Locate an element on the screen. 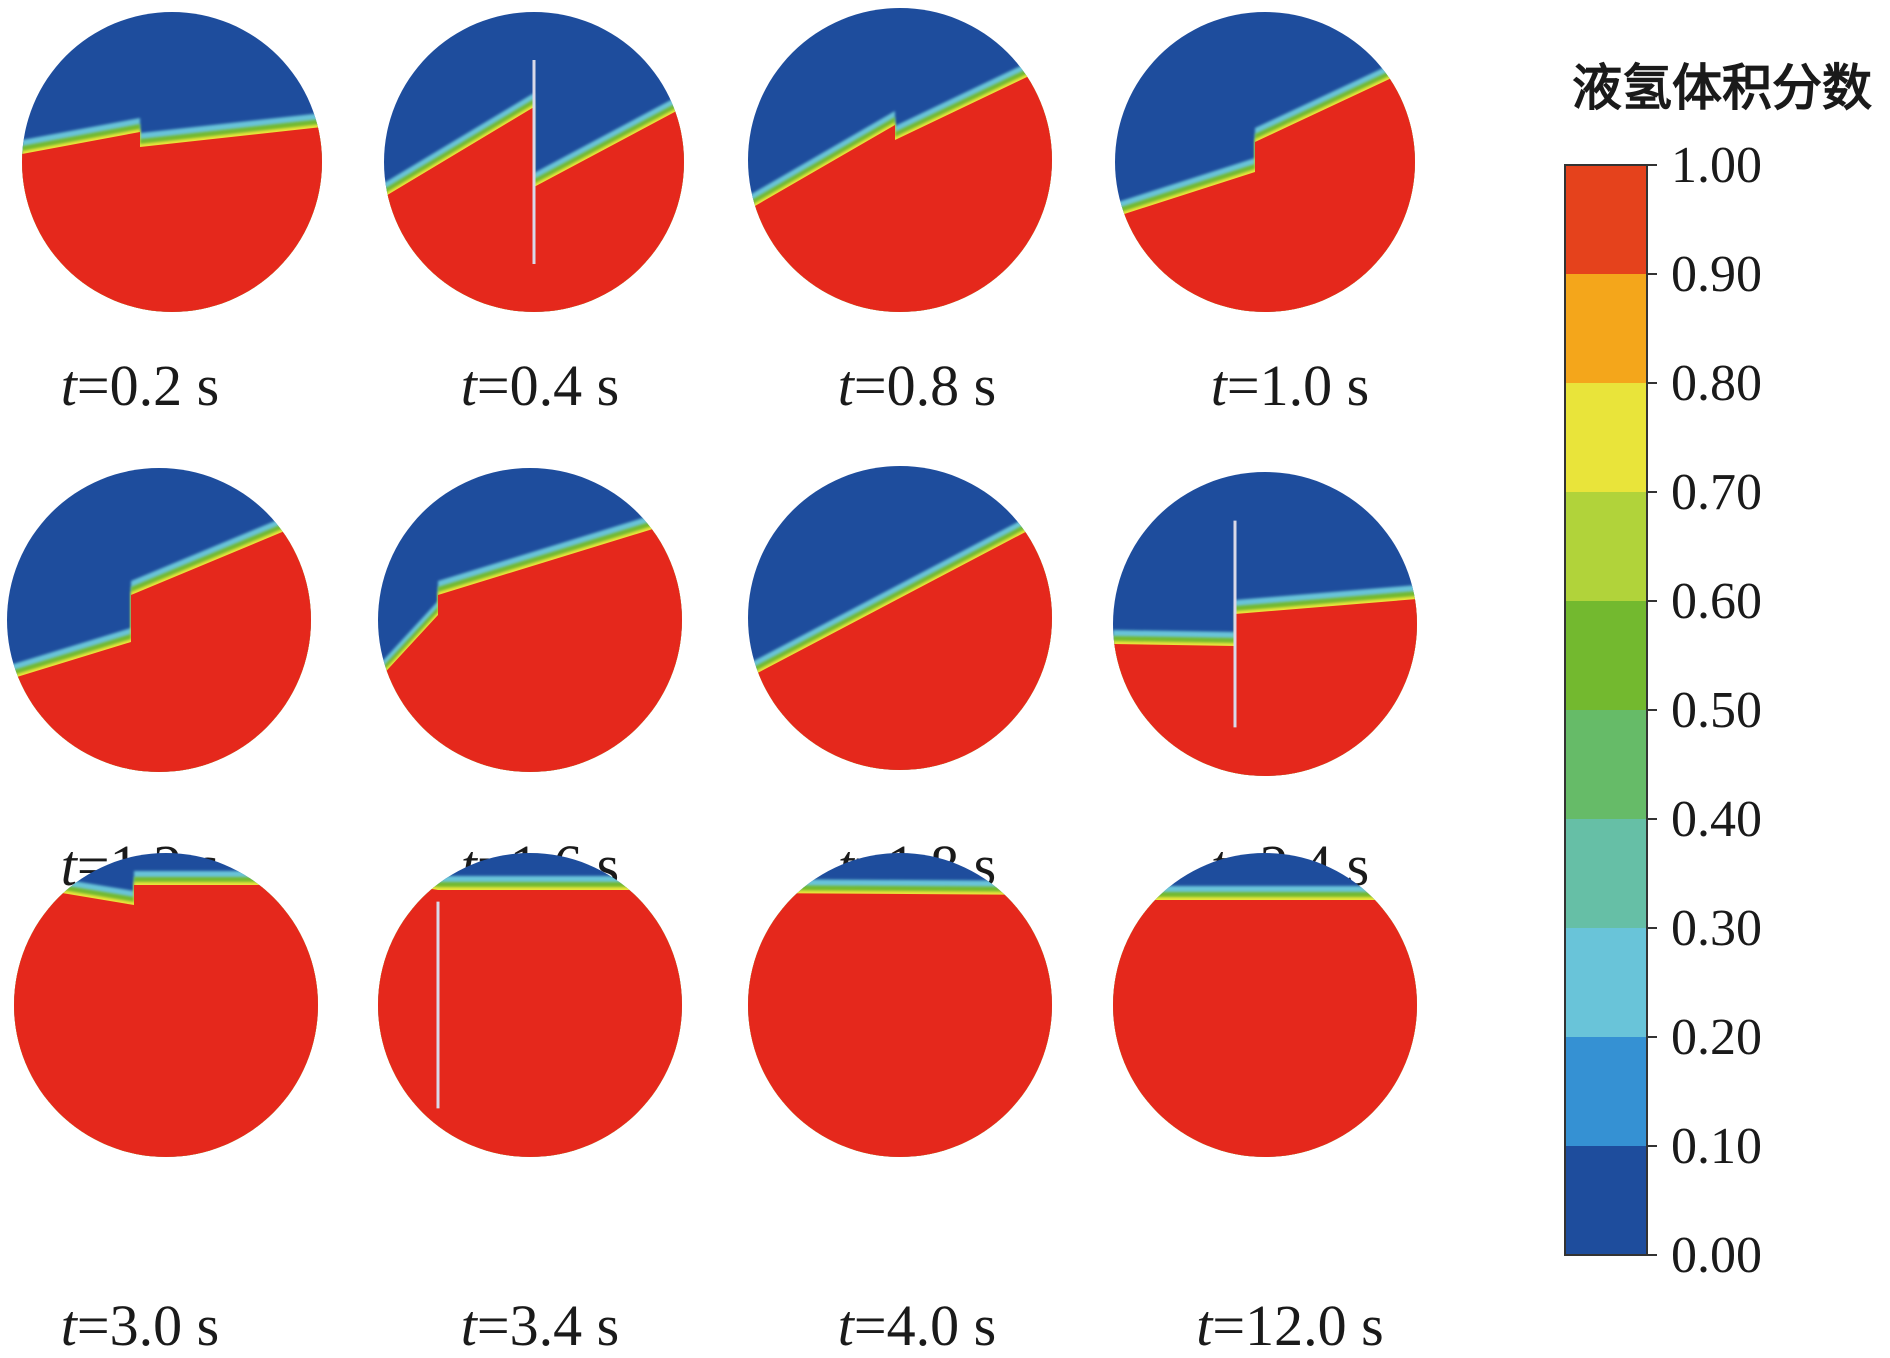 This screenshot has width=1890, height=1358. time-label: t=12.0 s is located at coordinates (1289, 1325).